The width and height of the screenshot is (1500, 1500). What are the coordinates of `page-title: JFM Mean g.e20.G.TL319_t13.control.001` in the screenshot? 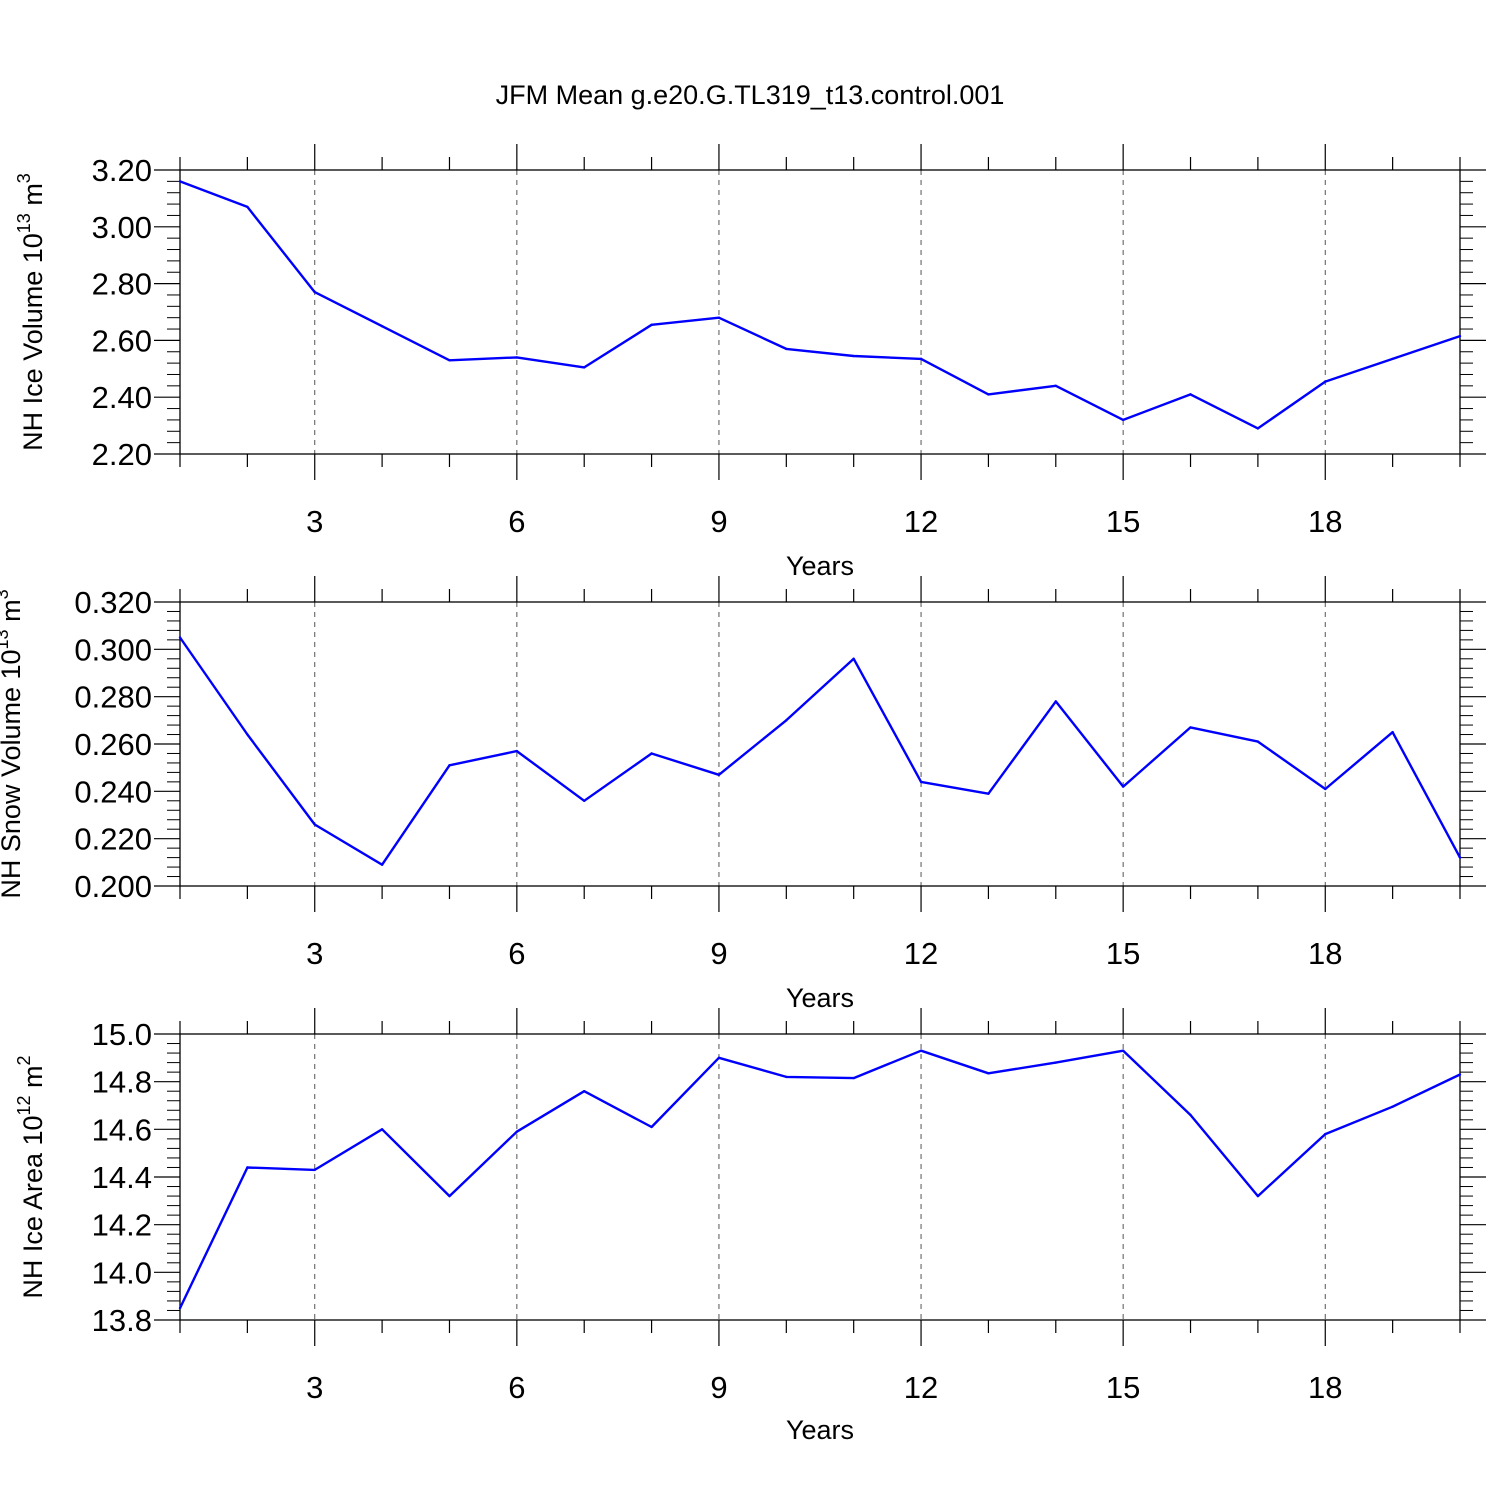 It's located at (750, 95).